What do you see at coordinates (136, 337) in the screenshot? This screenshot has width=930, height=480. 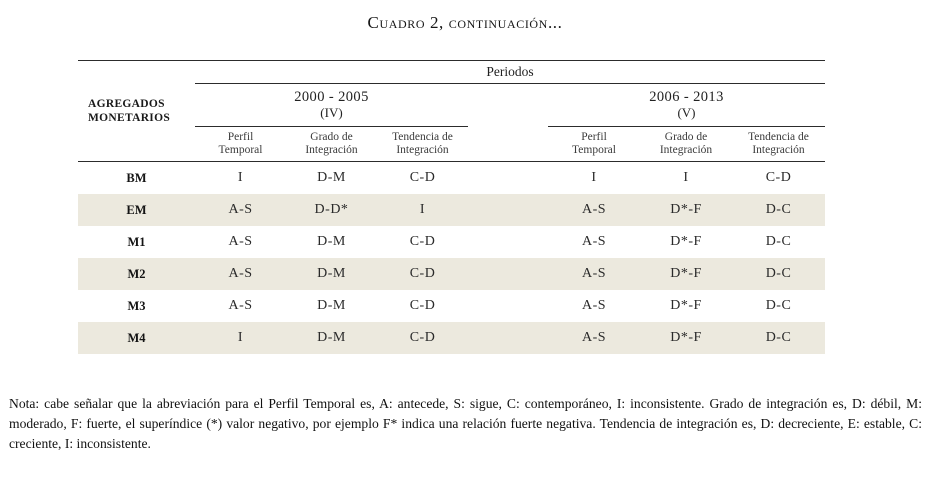 I see `row-label: M4` at bounding box center [136, 337].